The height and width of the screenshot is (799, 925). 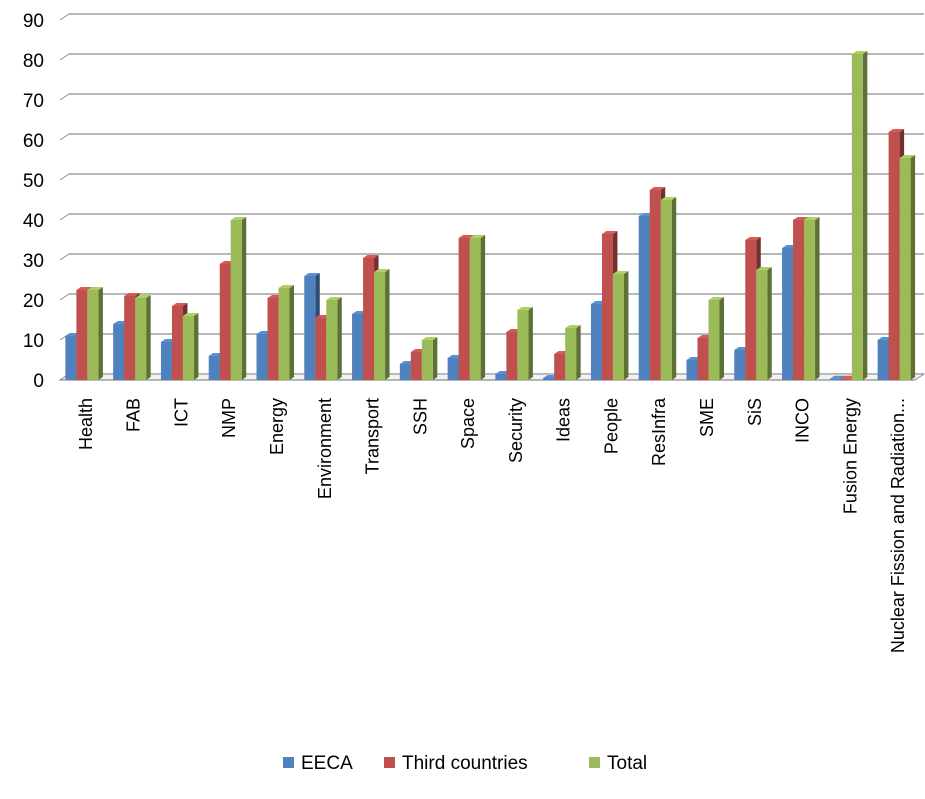 I want to click on bar-total-transport, so click(x=382, y=324).